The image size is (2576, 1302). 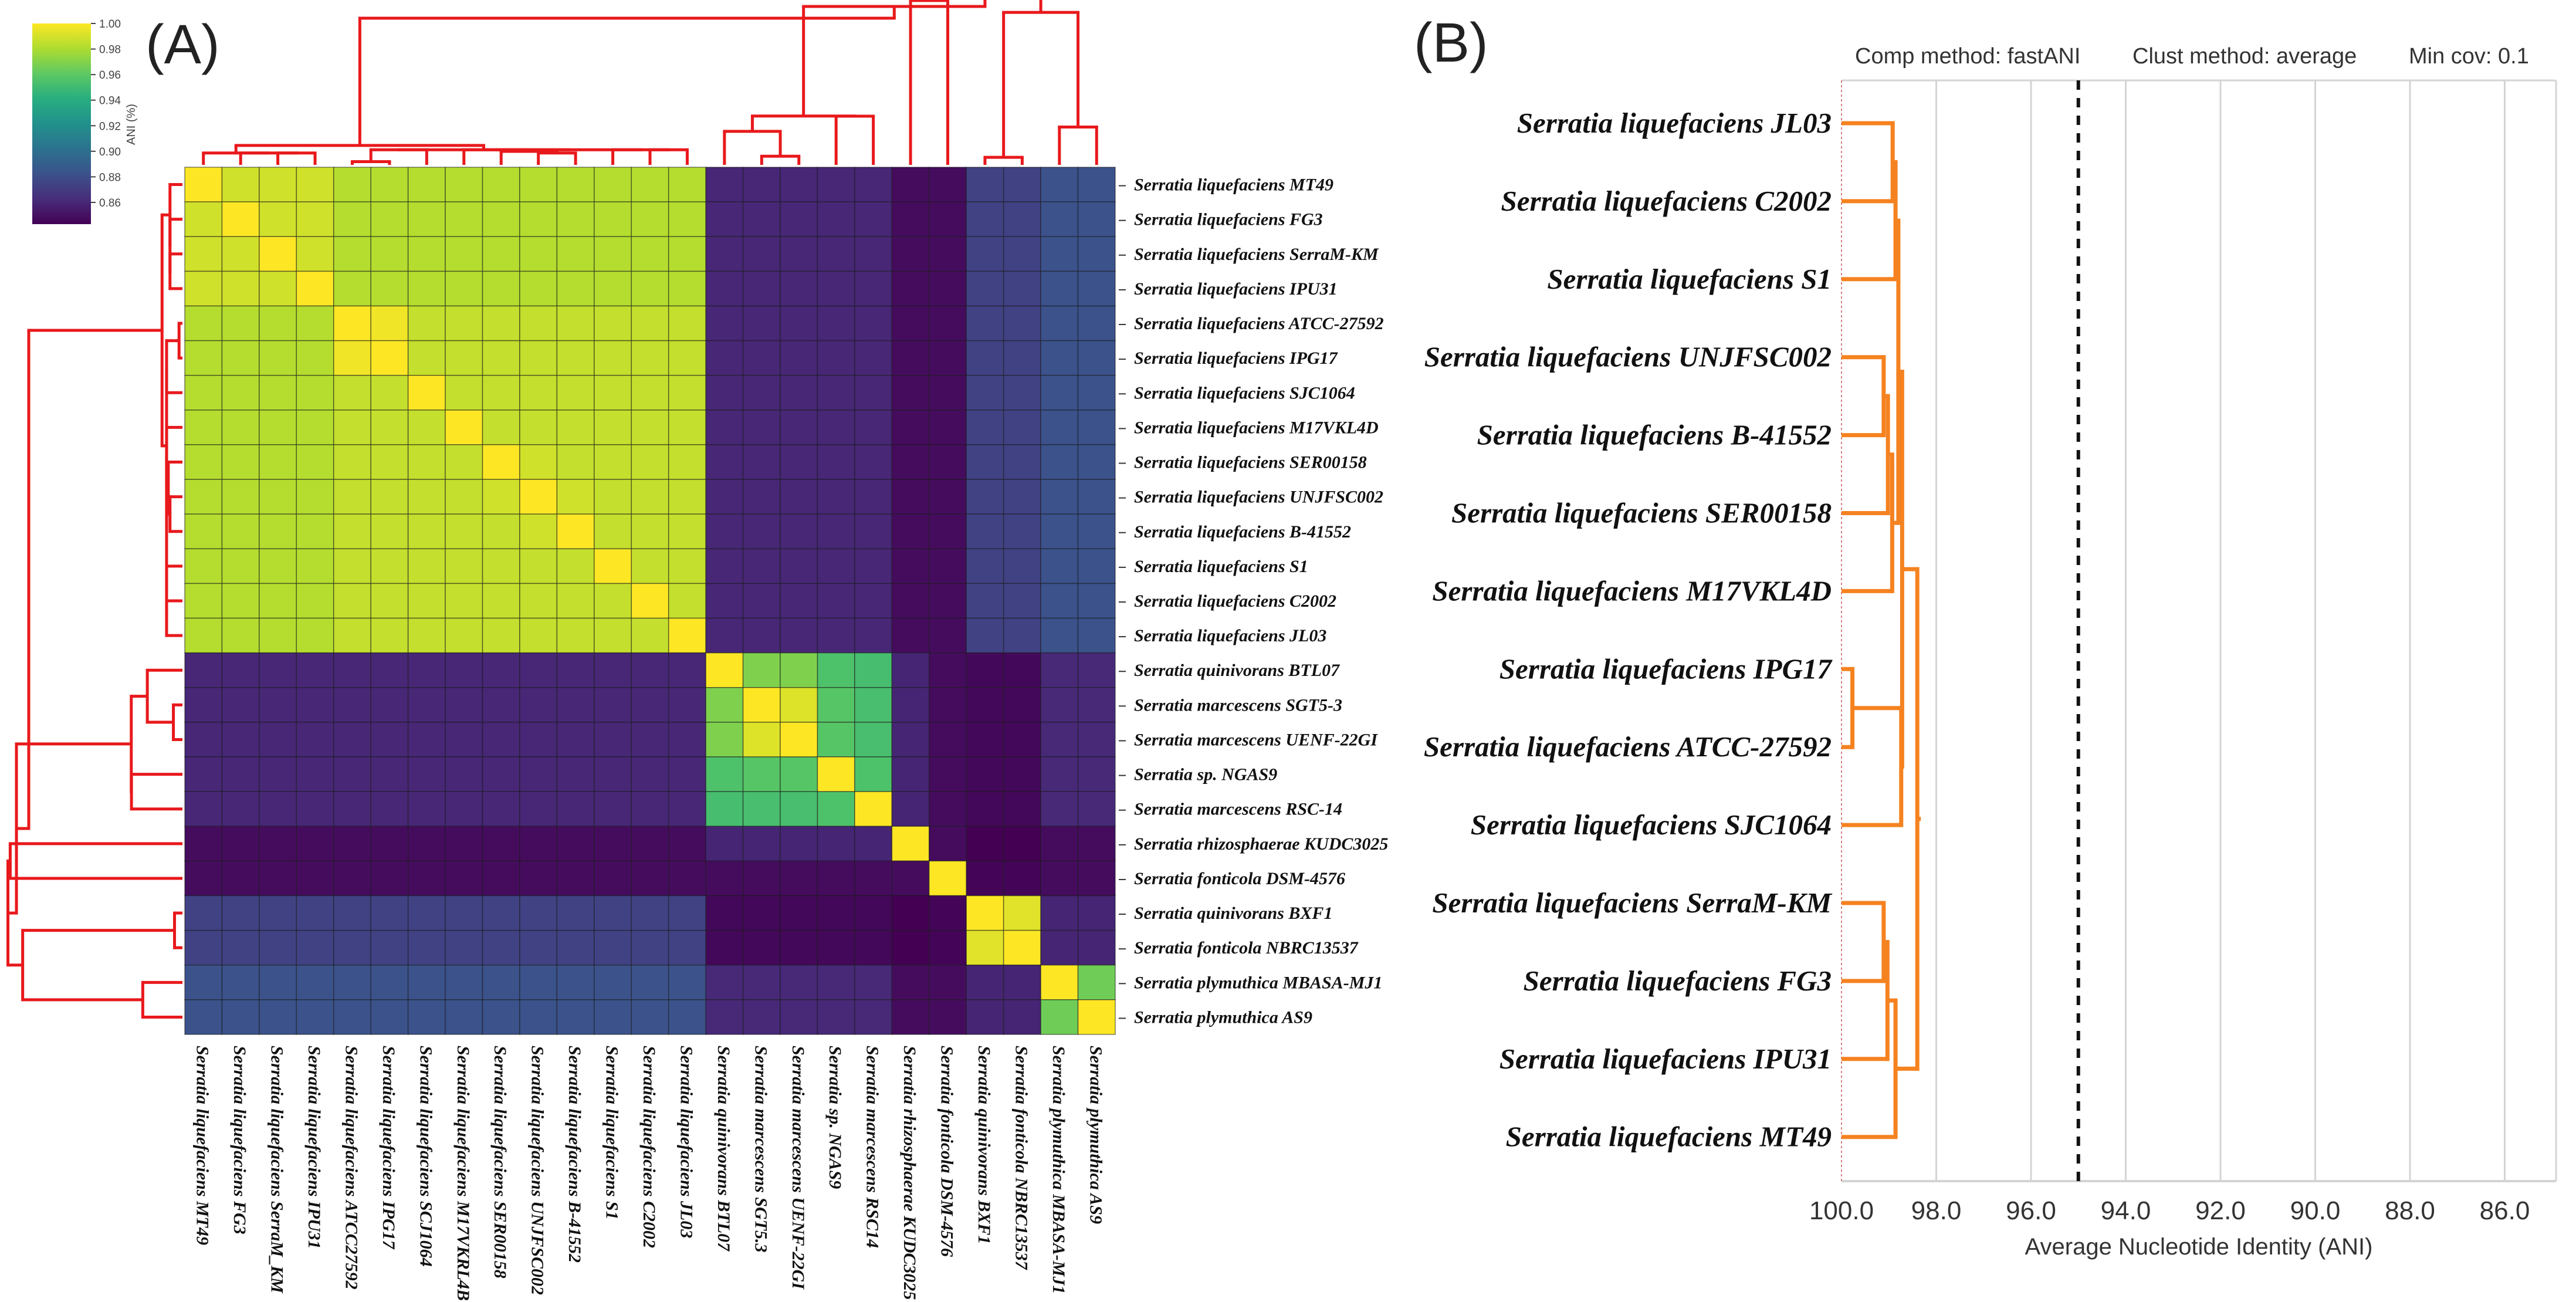 What do you see at coordinates (1256, 254) in the screenshot?
I see `row-label: Serratia liquefaciens SerraM-KM` at bounding box center [1256, 254].